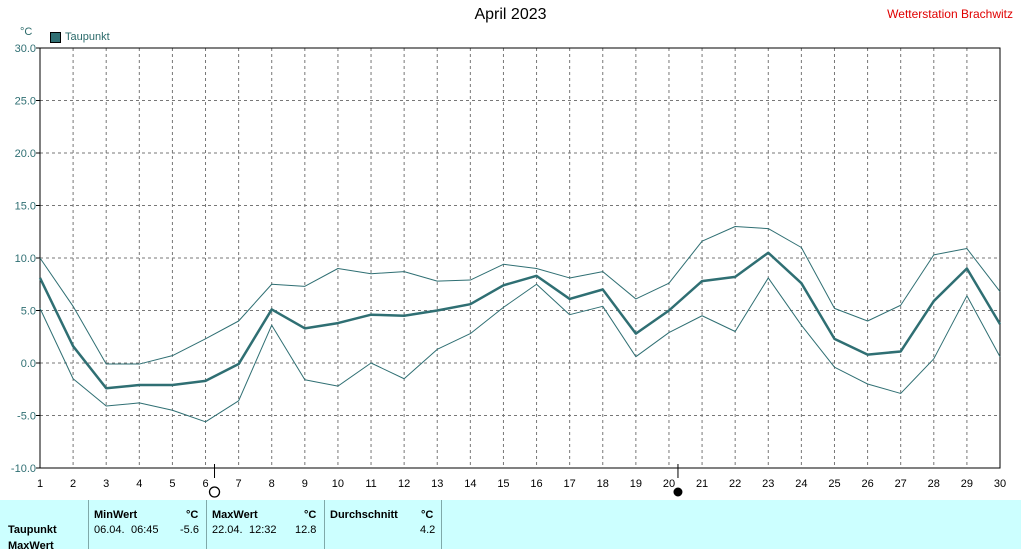  What do you see at coordinates (305, 484) in the screenshot?
I see `x-tick-label: 9` at bounding box center [305, 484].